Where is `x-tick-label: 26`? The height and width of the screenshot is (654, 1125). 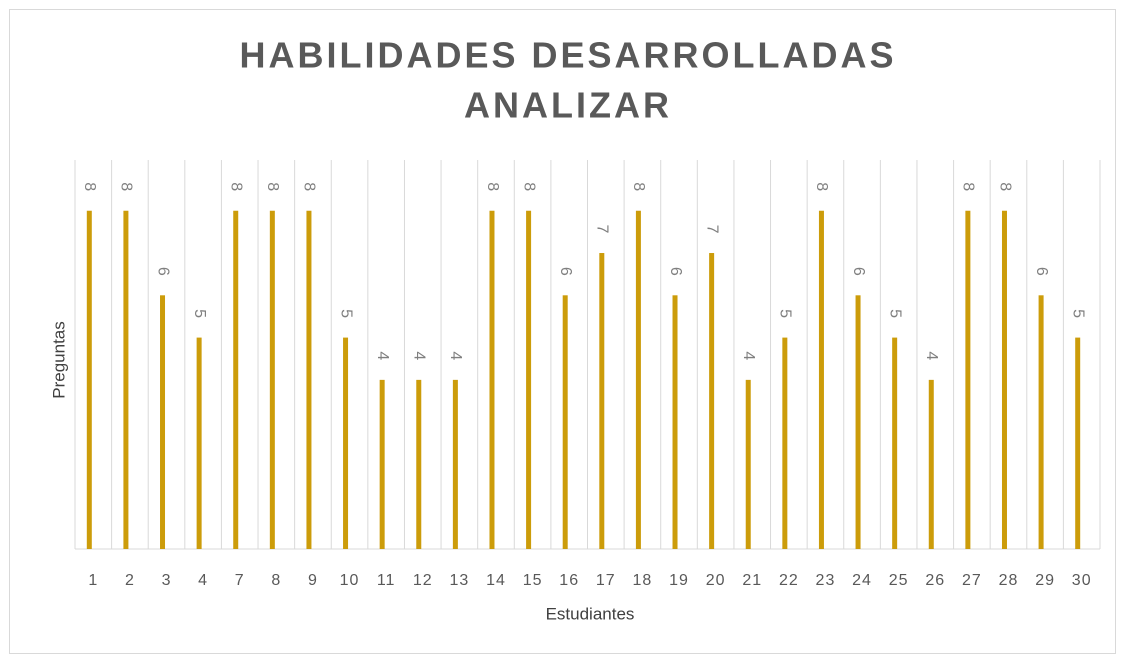 x-tick-label: 26 is located at coordinates (935, 580).